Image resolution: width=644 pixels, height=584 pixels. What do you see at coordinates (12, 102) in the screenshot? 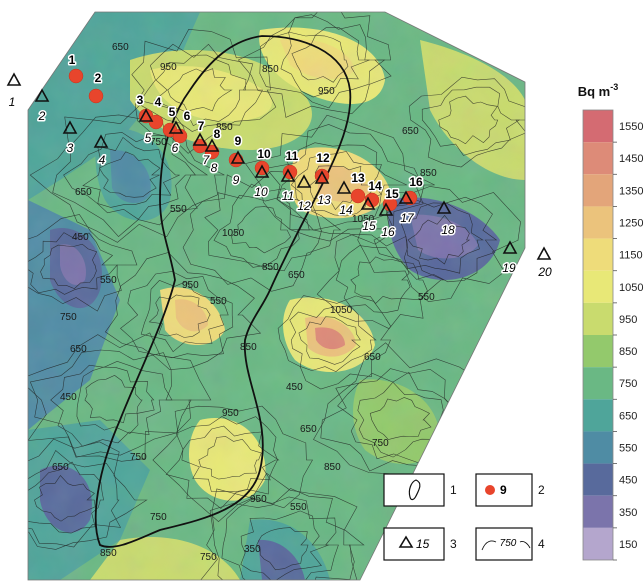
I see `measurement-site-label: 1` at bounding box center [12, 102].